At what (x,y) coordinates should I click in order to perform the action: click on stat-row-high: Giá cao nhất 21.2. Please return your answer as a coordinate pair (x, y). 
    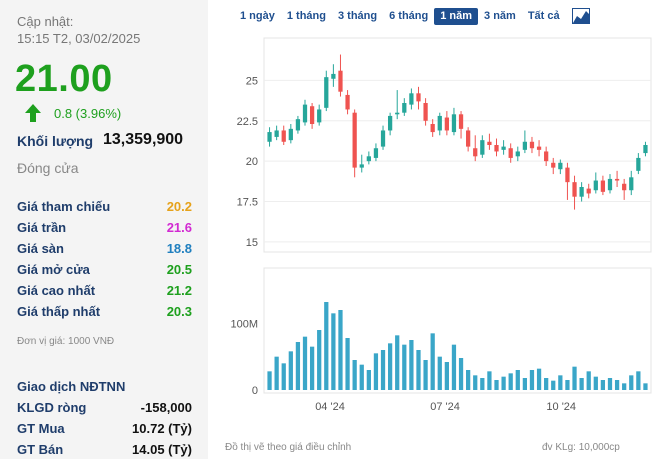
    Looking at the image, I should click on (104, 293).